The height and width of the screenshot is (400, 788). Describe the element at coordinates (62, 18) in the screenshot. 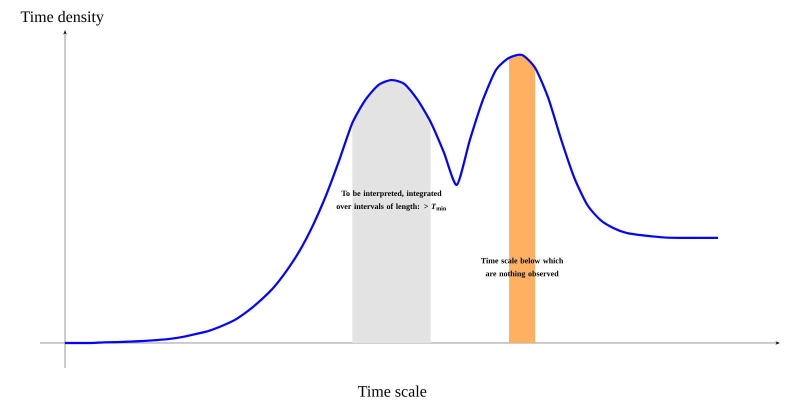

I see `y-axis-title: Time density` at that location.